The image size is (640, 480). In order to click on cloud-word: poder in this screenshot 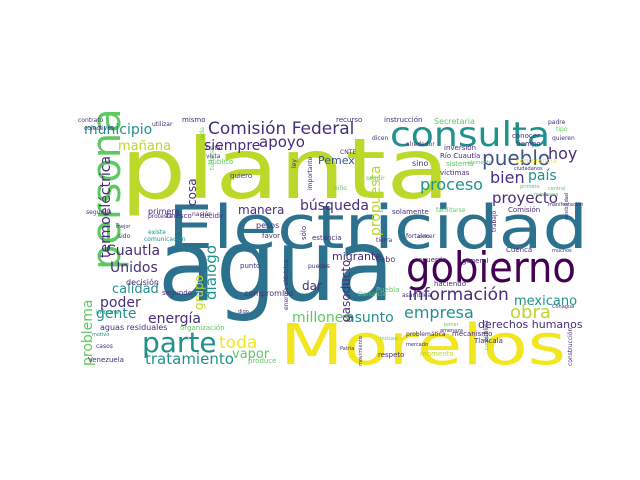, I will do `click(120, 303)`.